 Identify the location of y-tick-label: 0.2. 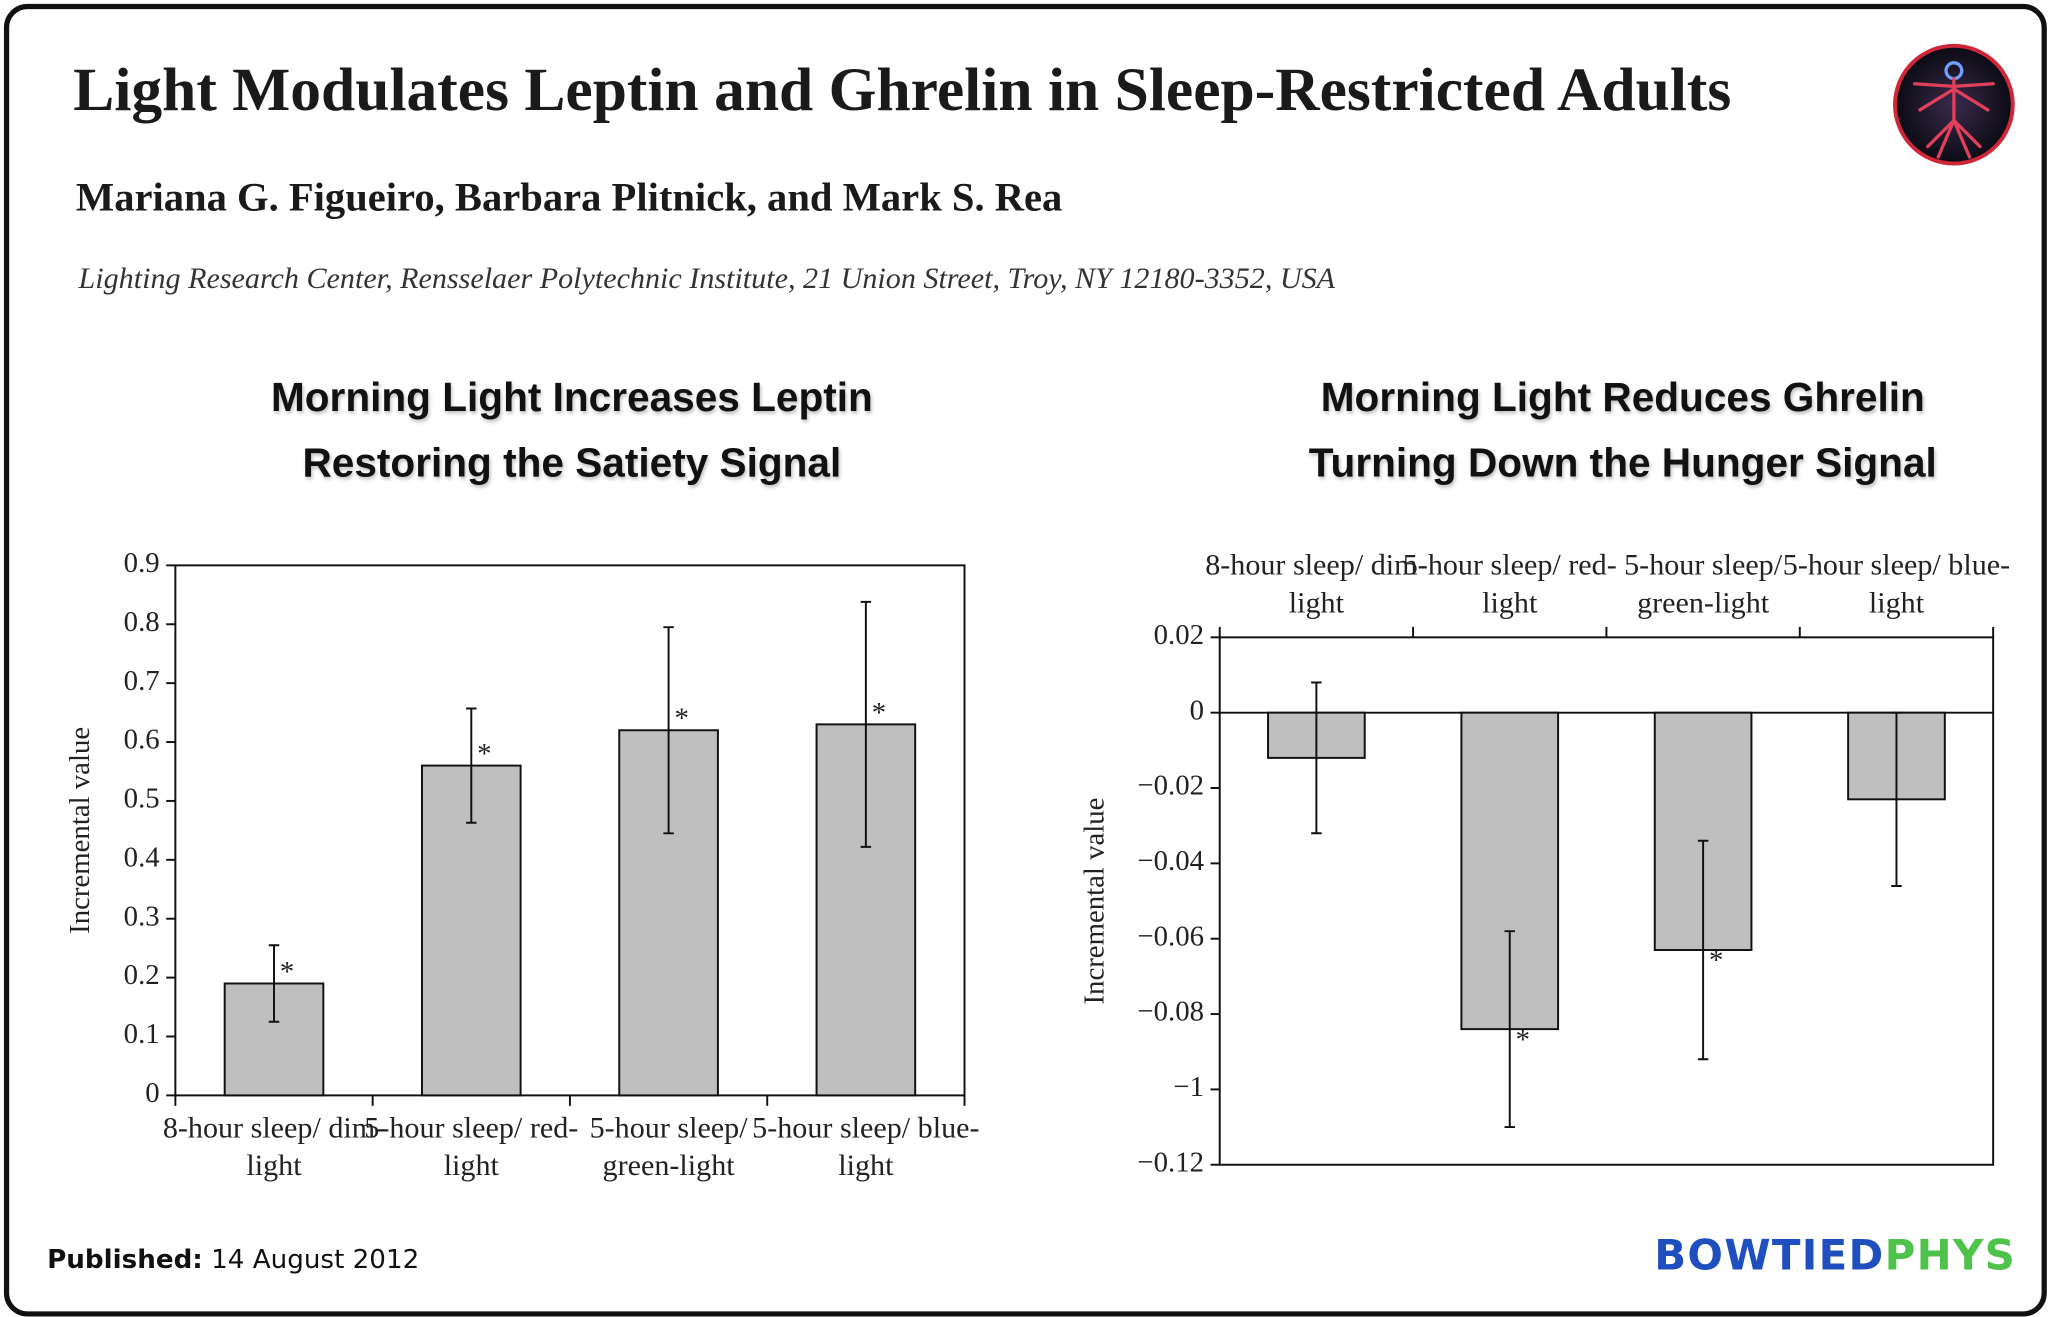
(142, 975).